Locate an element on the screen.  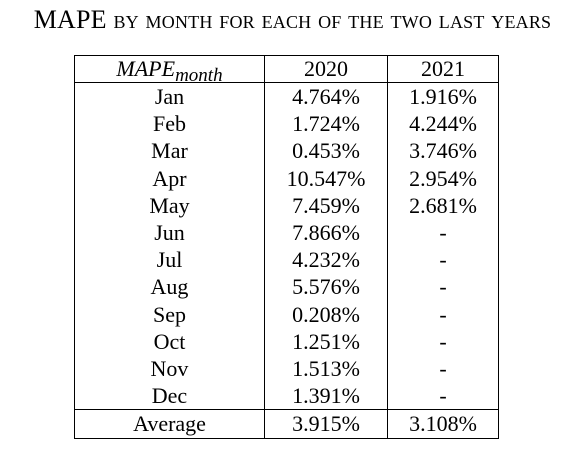
table-row: Nov 1.513% - is located at coordinates (286, 369).